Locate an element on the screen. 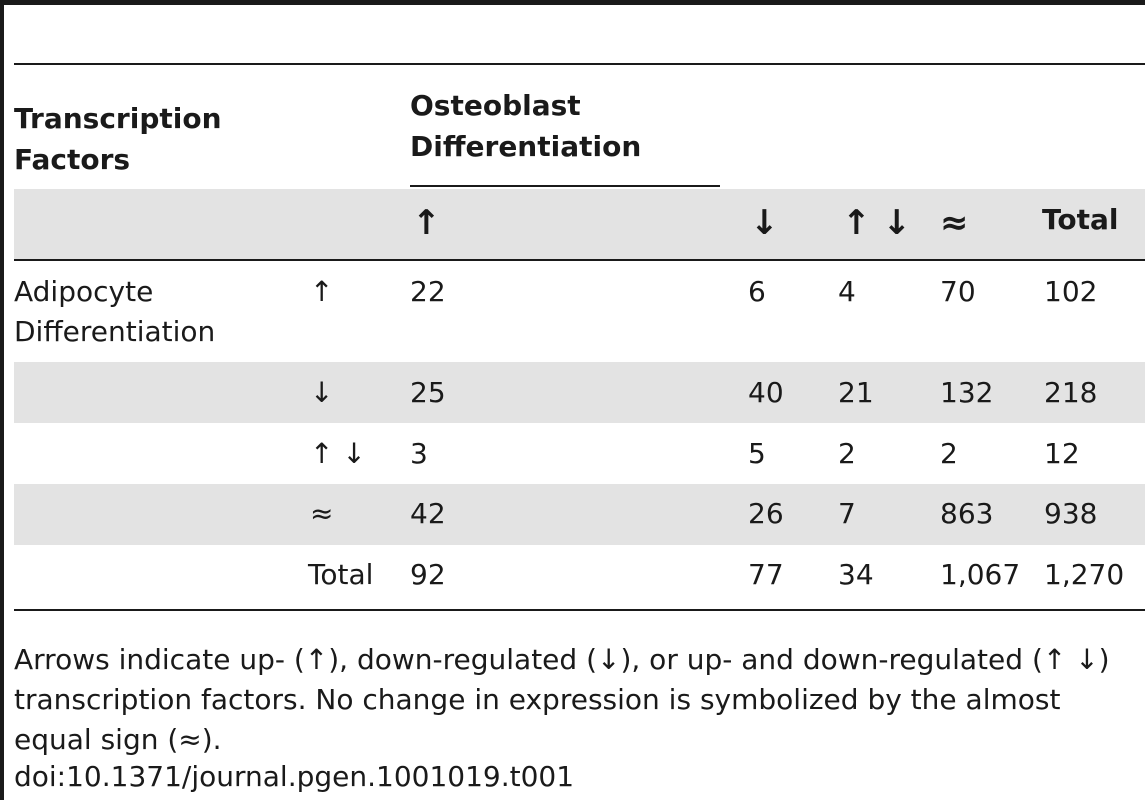 This screenshot has width=1145, height=800. column-header-band is located at coordinates (579, 224).